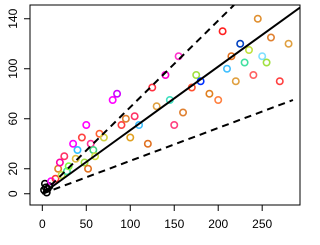 The image size is (320, 245). What do you see at coordinates (218, 224) in the screenshot?
I see `x-tick-label: 200` at bounding box center [218, 224].